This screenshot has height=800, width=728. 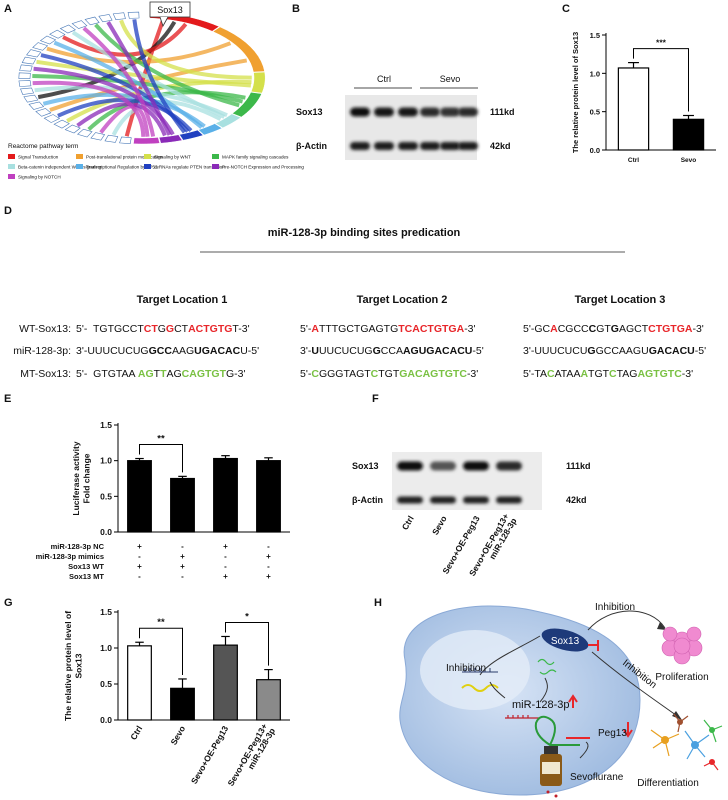 I want to click on label: Sox13, so click(x=565, y=641).